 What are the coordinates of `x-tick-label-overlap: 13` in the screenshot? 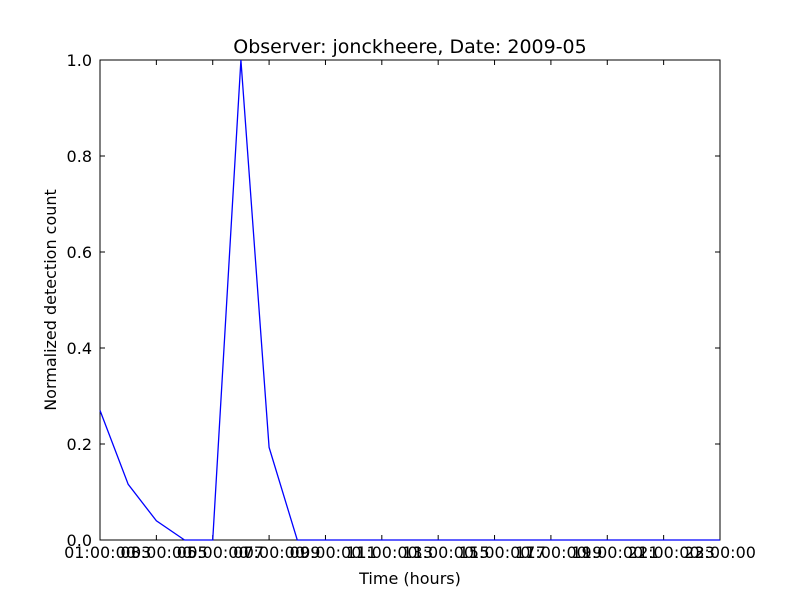 It's located at (423, 552).